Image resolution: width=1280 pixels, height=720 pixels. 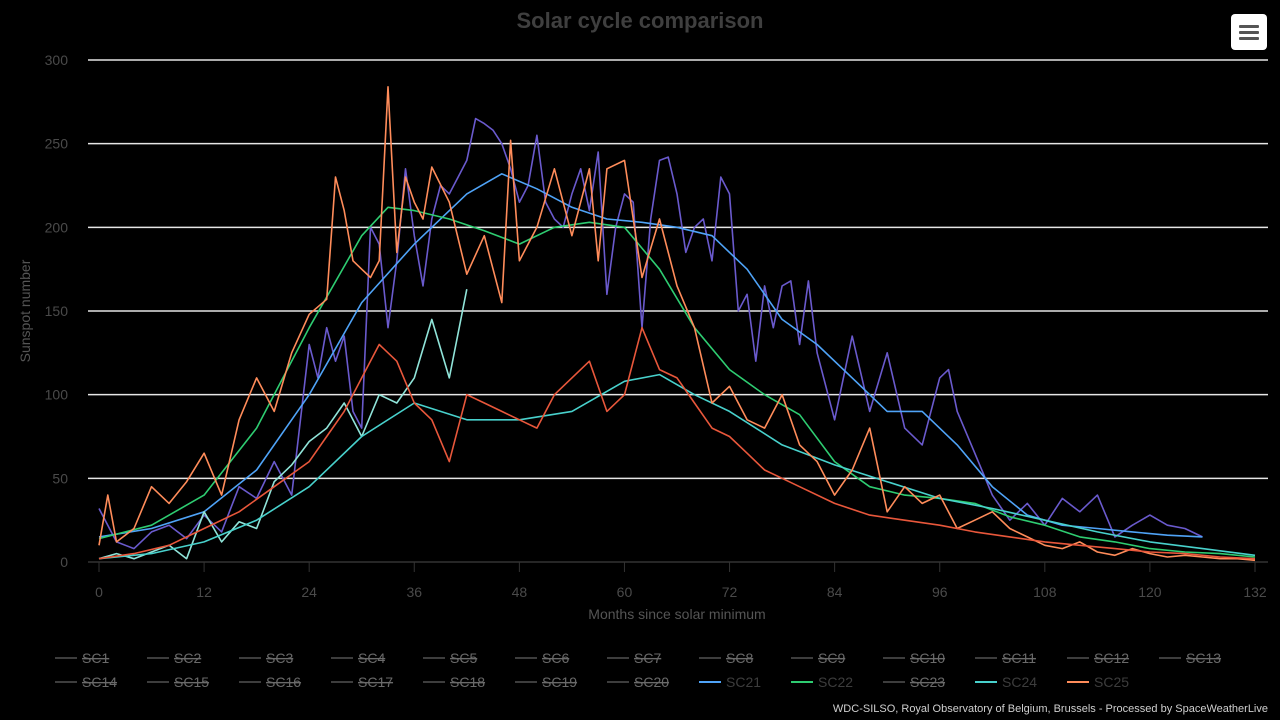 I want to click on legend-label: SC18, so click(x=467, y=682).